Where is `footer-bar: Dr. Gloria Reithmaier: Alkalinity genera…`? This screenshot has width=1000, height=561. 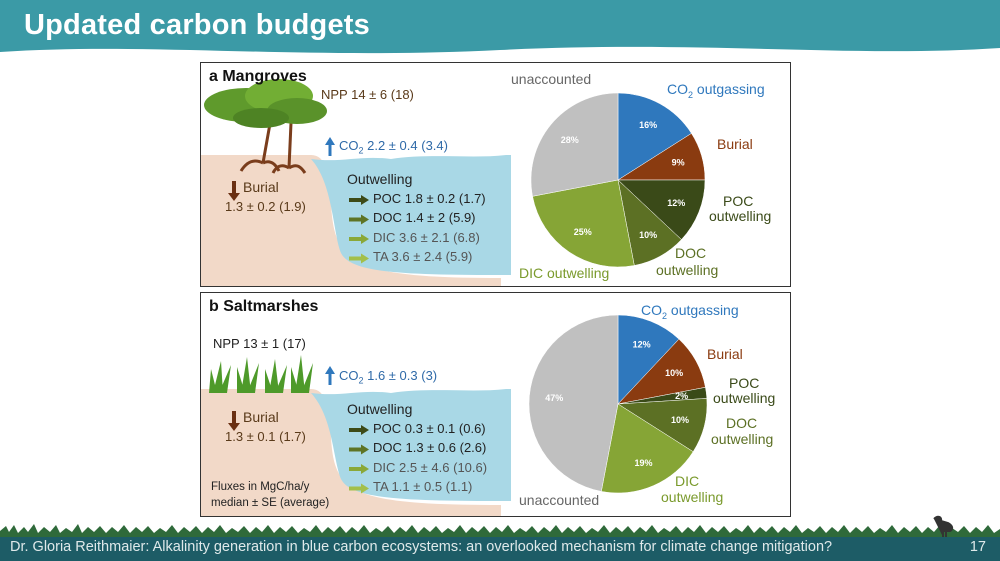 footer-bar: Dr. Gloria Reithmaier: Alkalinity genera… is located at coordinates (500, 538).